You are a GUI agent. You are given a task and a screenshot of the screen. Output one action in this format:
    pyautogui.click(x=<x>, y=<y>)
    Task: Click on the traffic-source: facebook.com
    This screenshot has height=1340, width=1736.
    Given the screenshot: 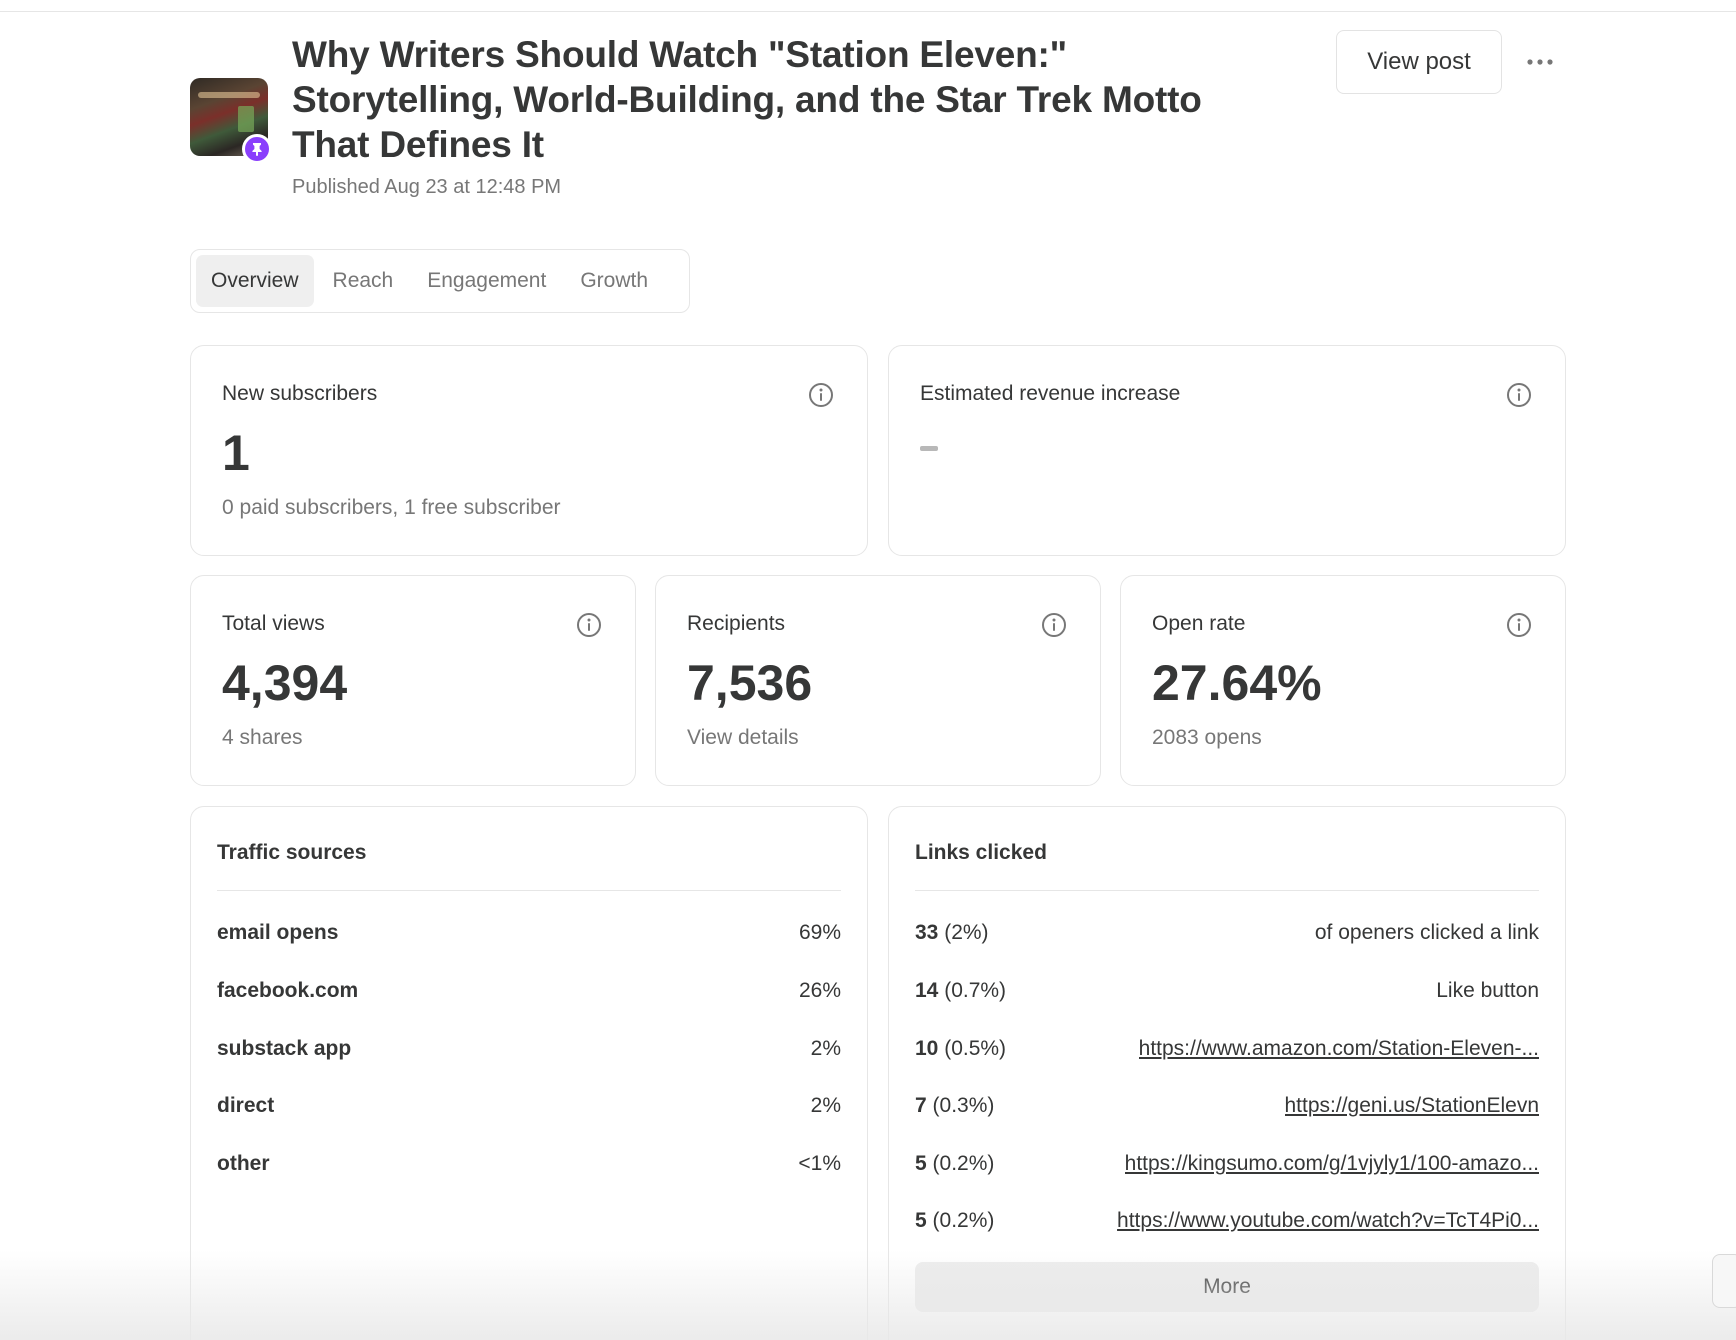 What is the action you would take?
    pyautogui.click(x=288, y=990)
    